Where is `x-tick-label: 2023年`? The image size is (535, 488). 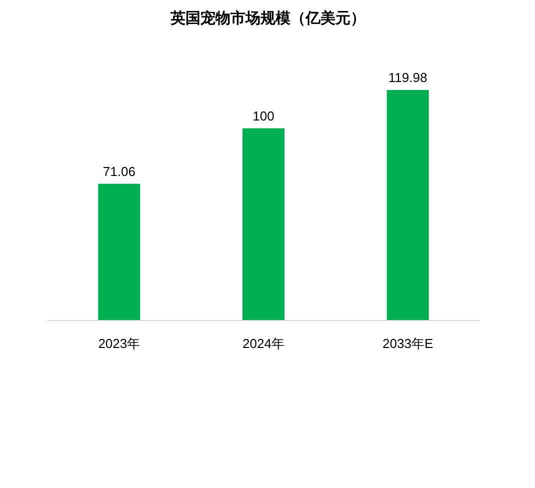 x-tick-label: 2023年 is located at coordinates (119, 343).